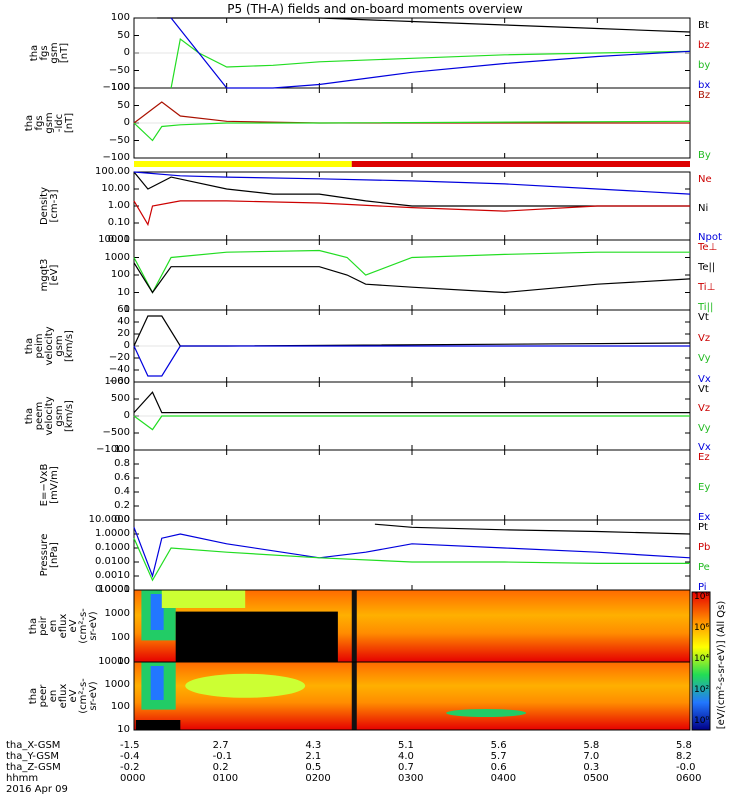 The image size is (750, 800). I want to click on legend-efield-Ex: Ex, so click(704, 517).